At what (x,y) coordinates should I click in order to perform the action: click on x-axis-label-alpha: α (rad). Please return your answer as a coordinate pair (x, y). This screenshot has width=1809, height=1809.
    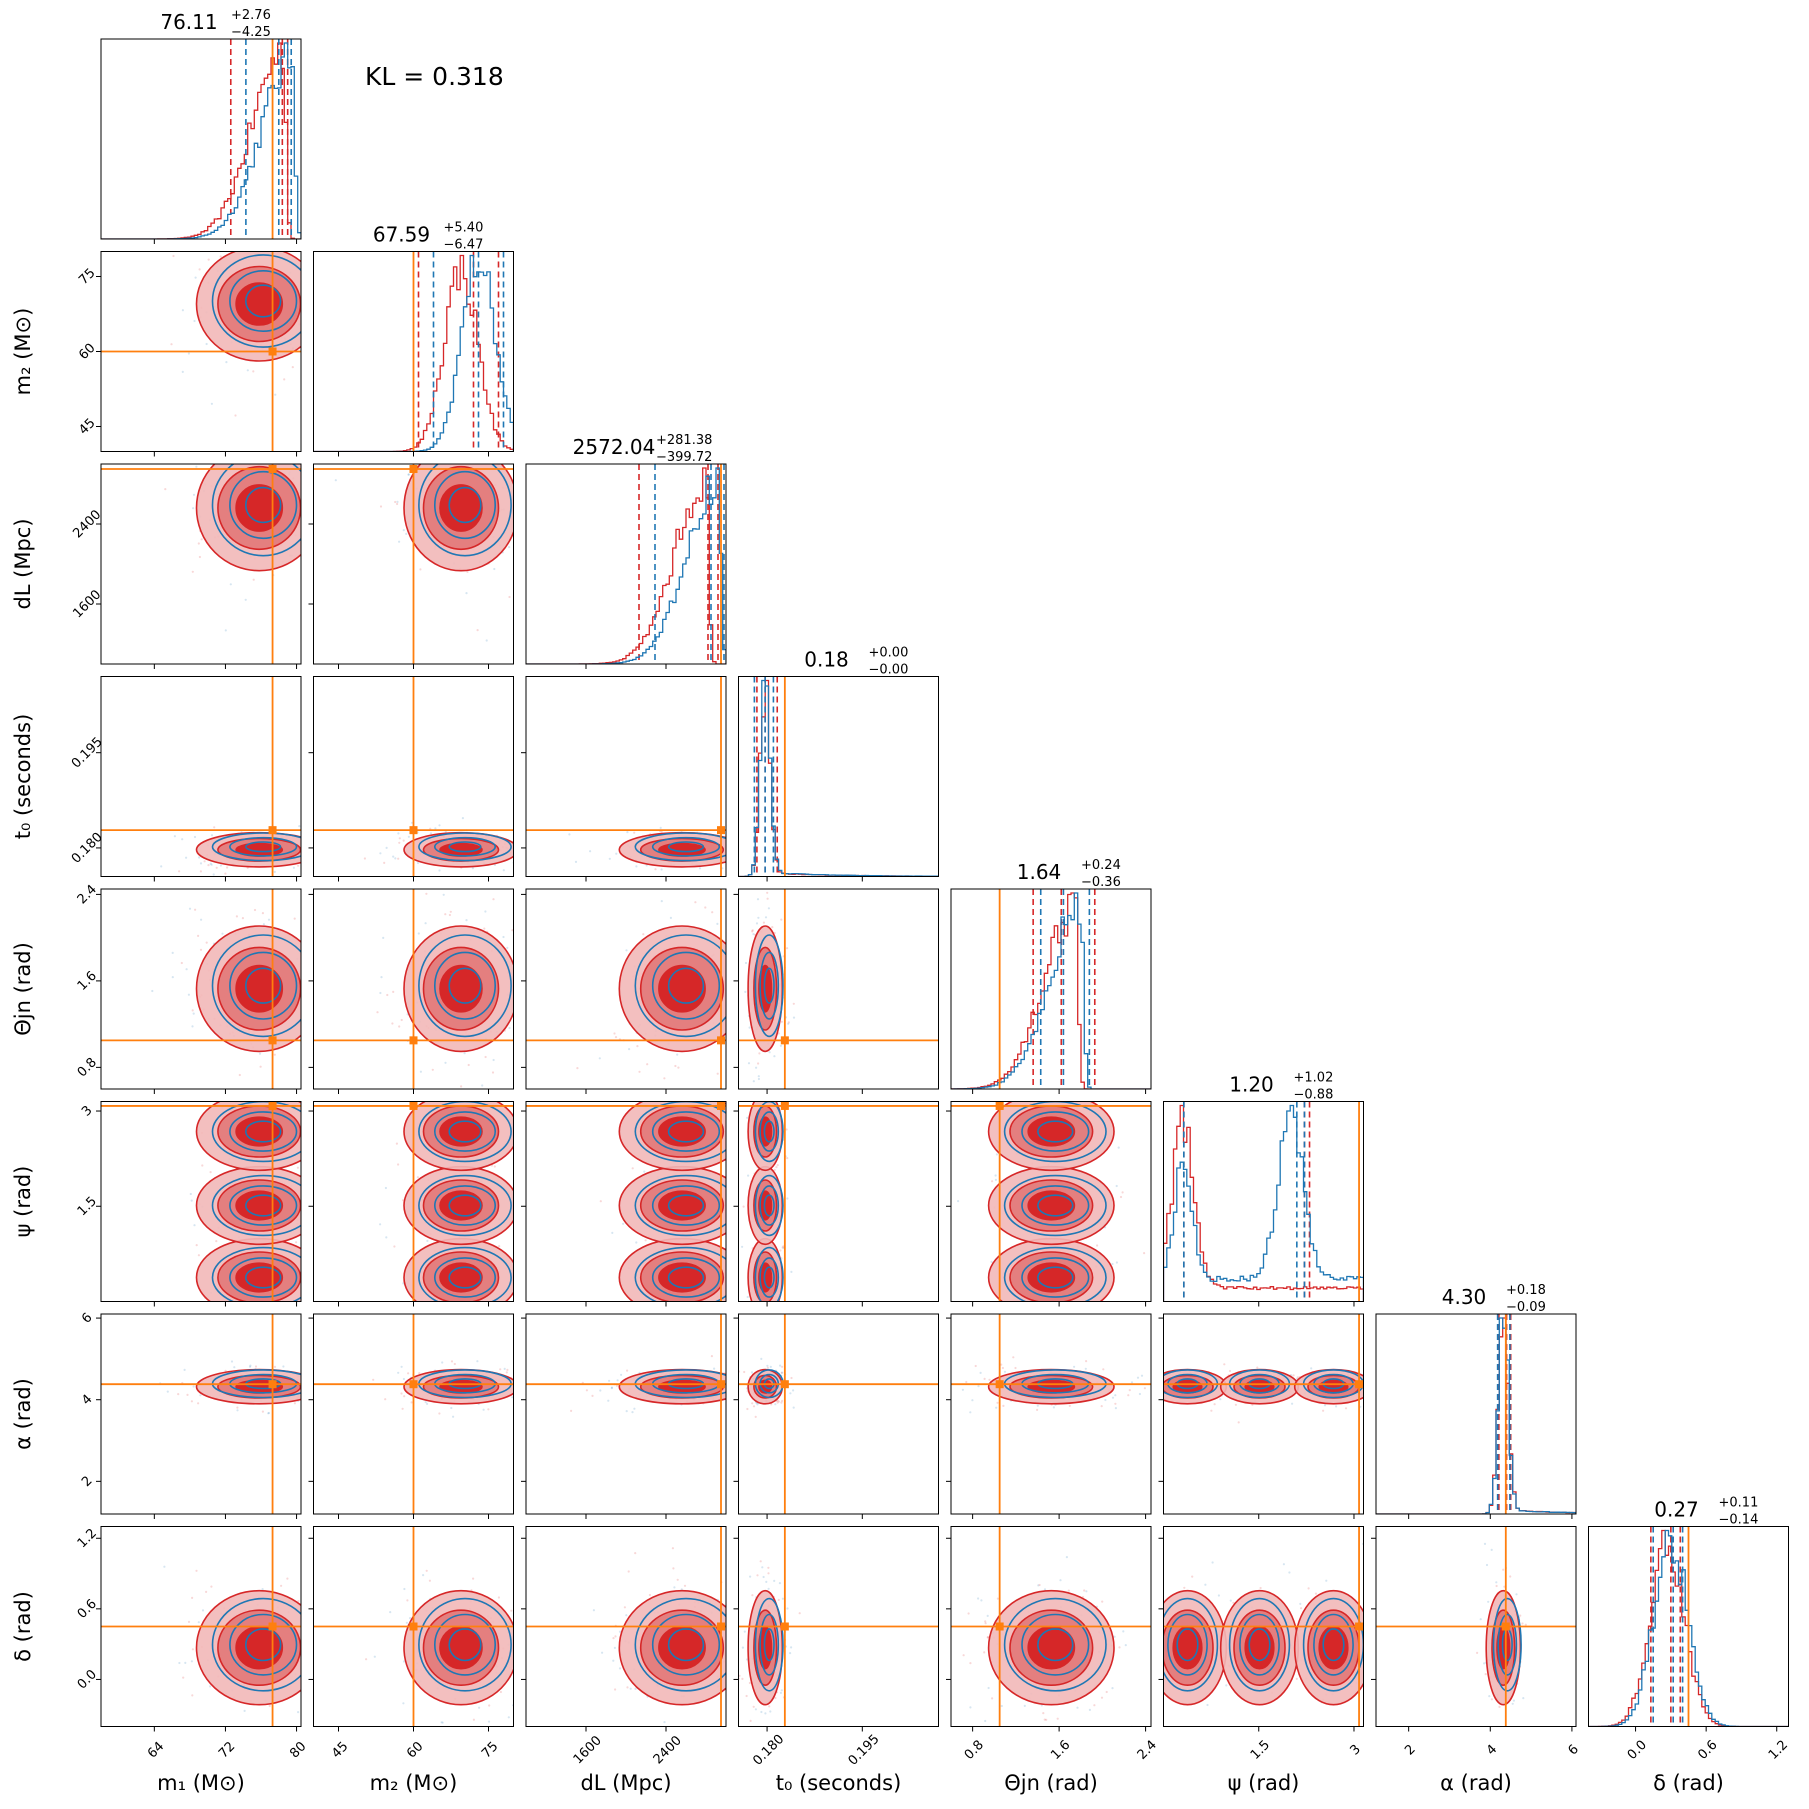
    Looking at the image, I should click on (1476, 1783).